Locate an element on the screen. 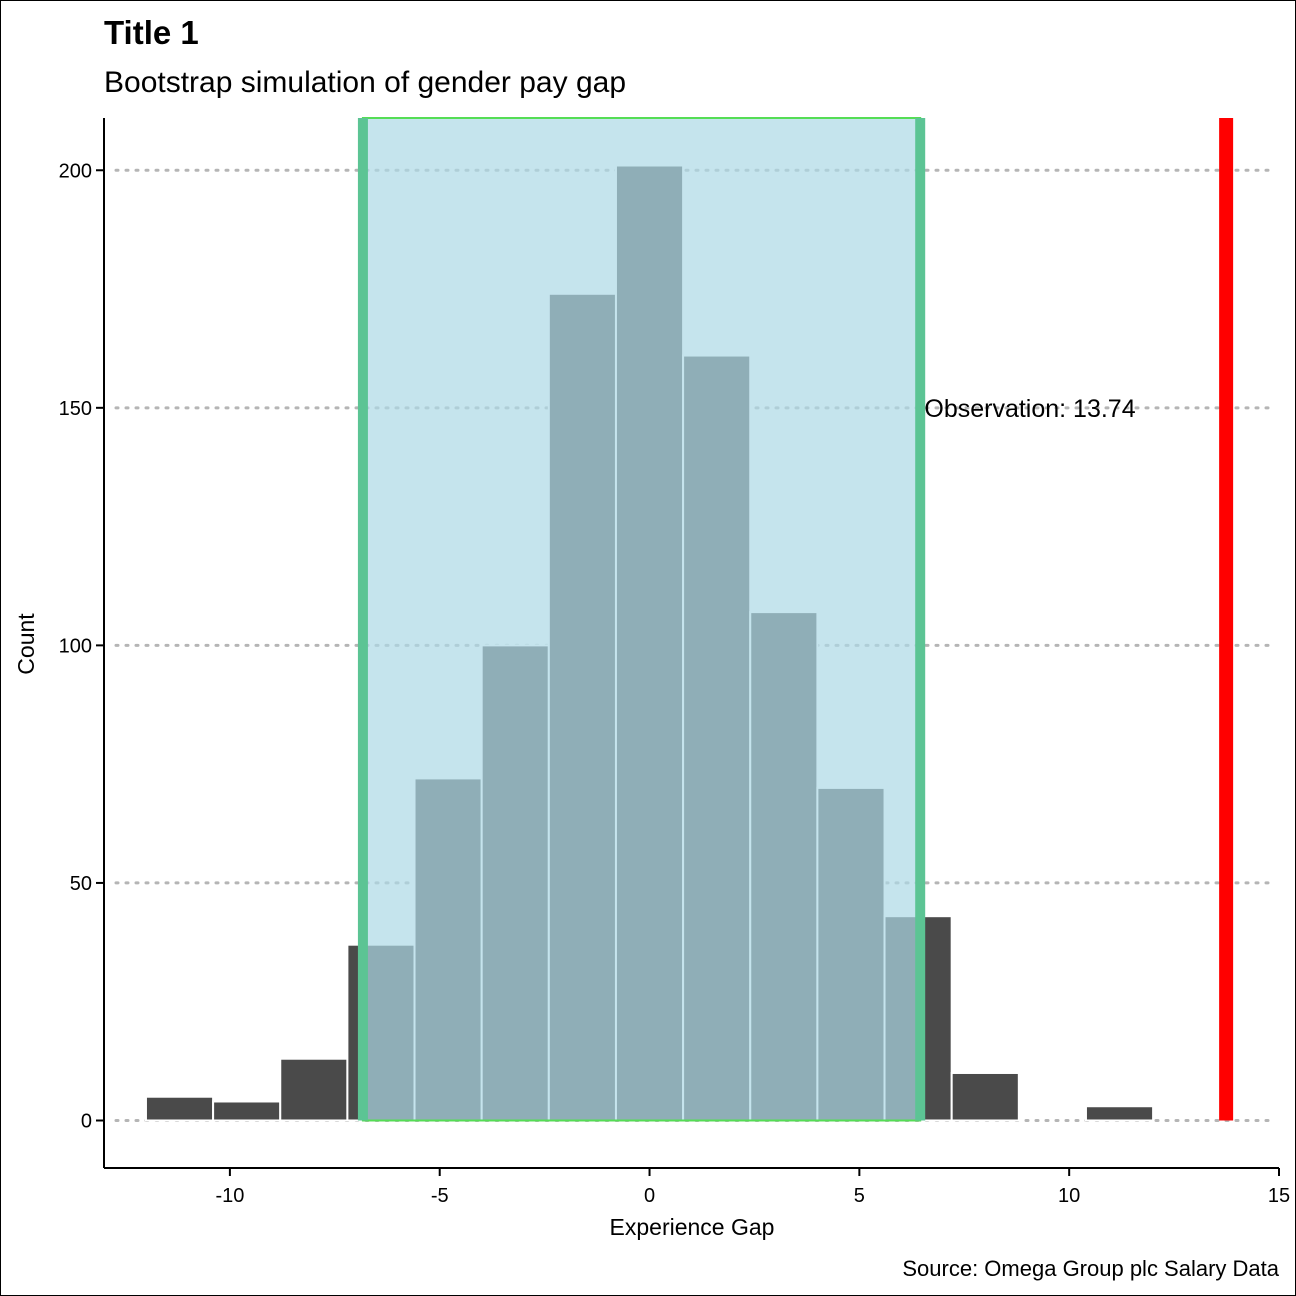 The width and height of the screenshot is (1296, 1296). chart-title: Title 1 is located at coordinates (151, 32).